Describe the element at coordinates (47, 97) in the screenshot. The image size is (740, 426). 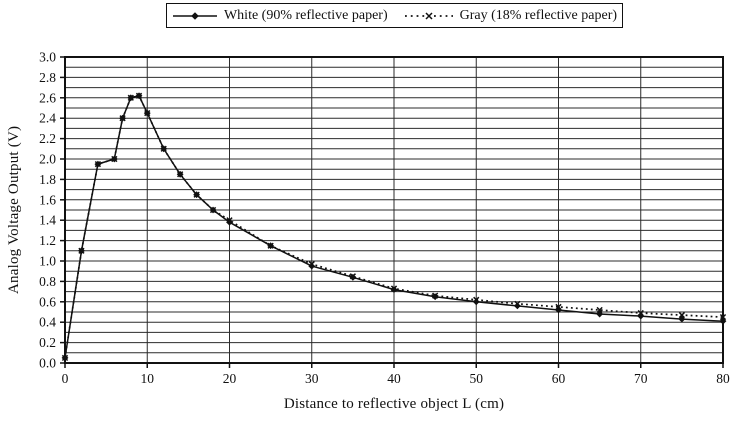
I see `y-tick-label: 2.6` at that location.